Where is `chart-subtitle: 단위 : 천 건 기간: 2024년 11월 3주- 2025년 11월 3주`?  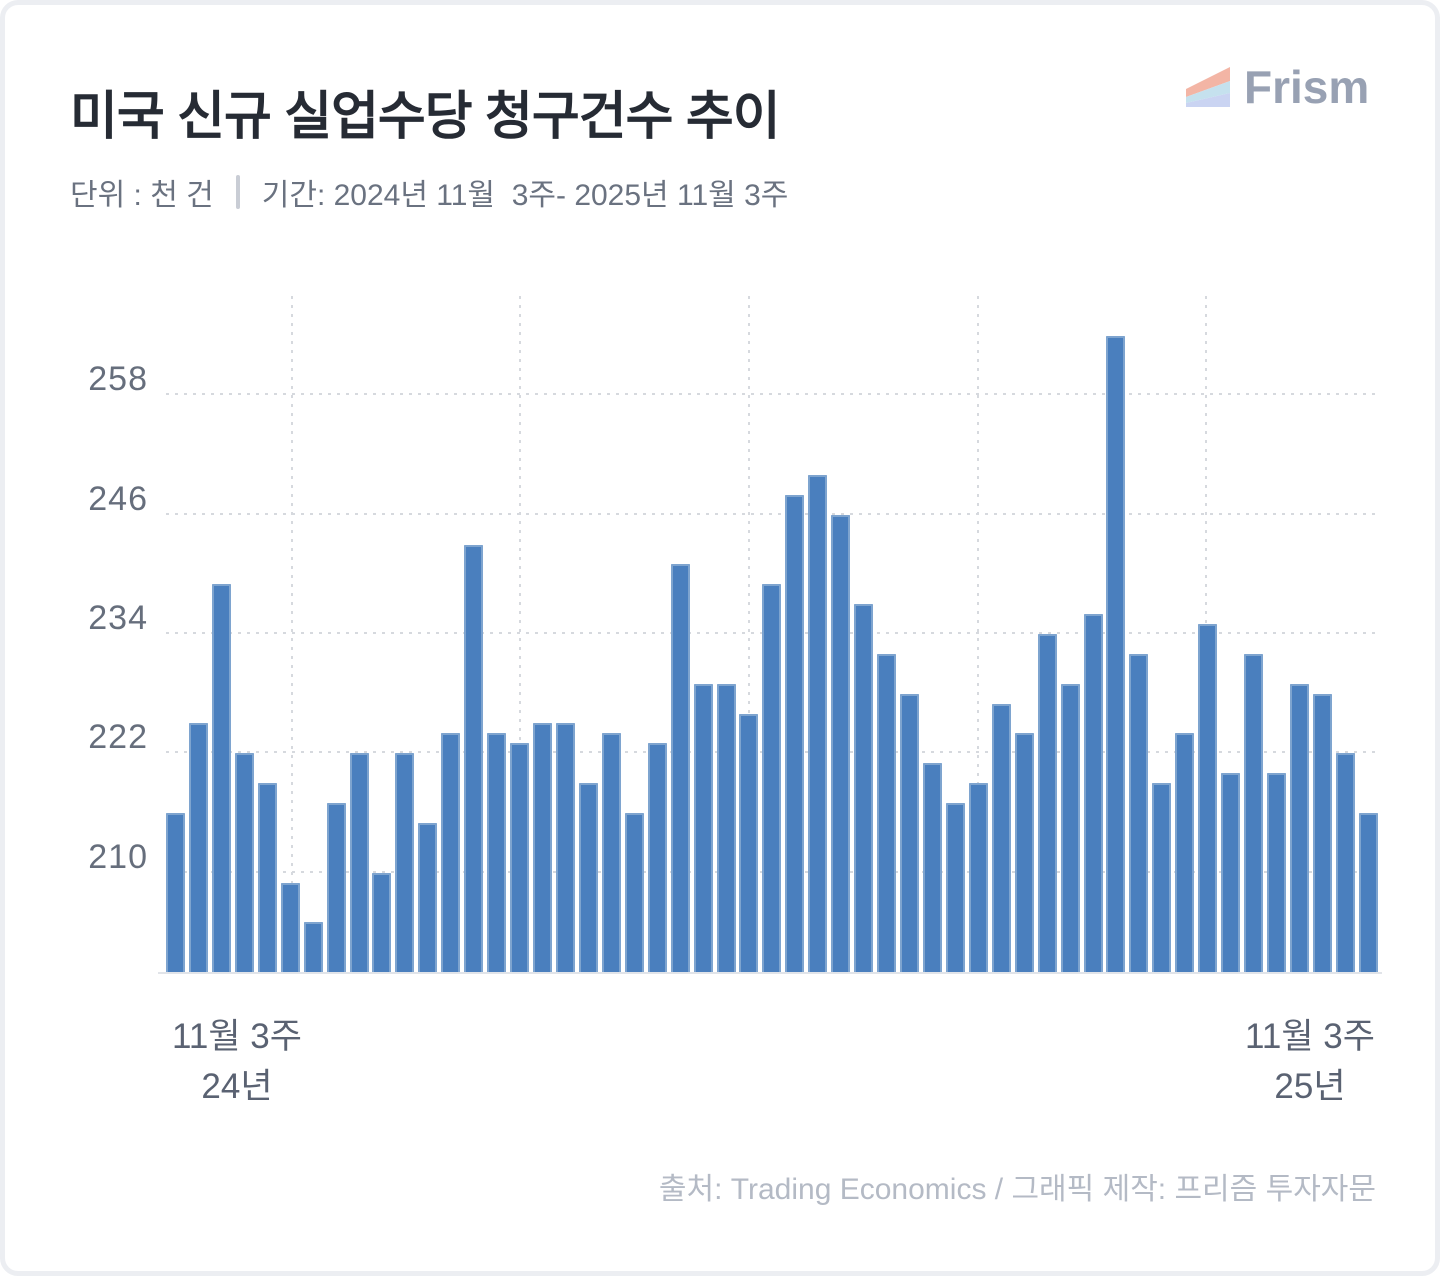 chart-subtitle: 단위 : 천 건 기간: 2024년 11월 3주- 2025년 11월 3주 is located at coordinates (429, 192).